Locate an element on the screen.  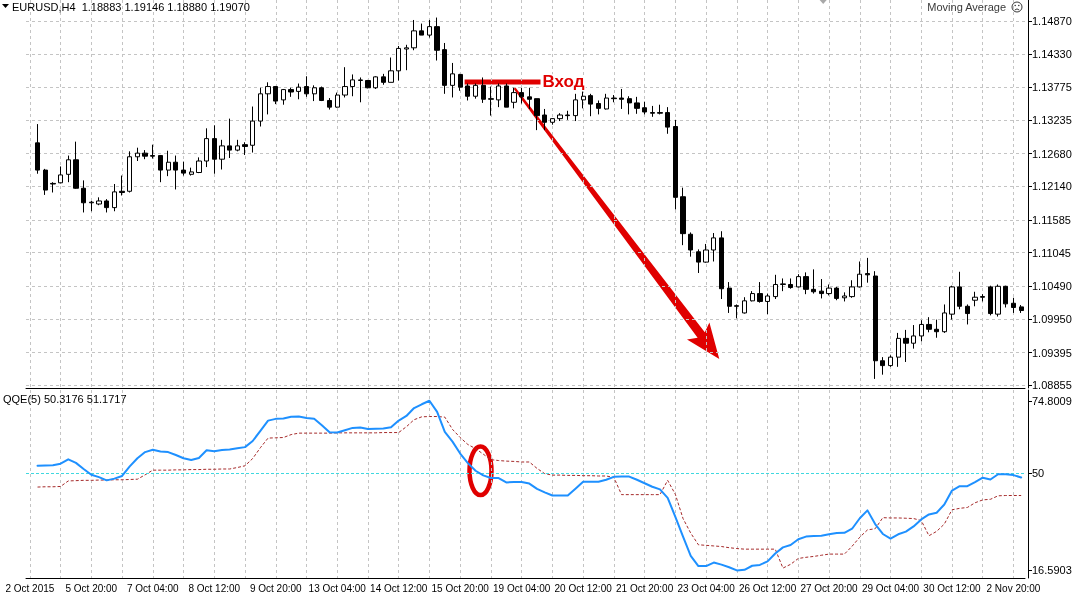
x-tick-label: 29 Oct 04:00 is located at coordinates (890, 588).